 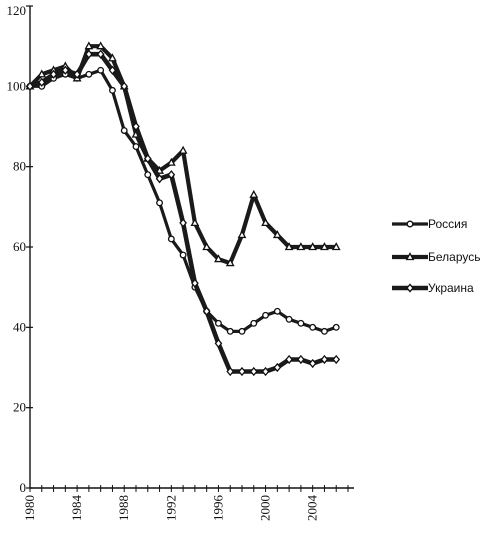 I want to click on y-tick-label: 0, so click(x=23, y=487).